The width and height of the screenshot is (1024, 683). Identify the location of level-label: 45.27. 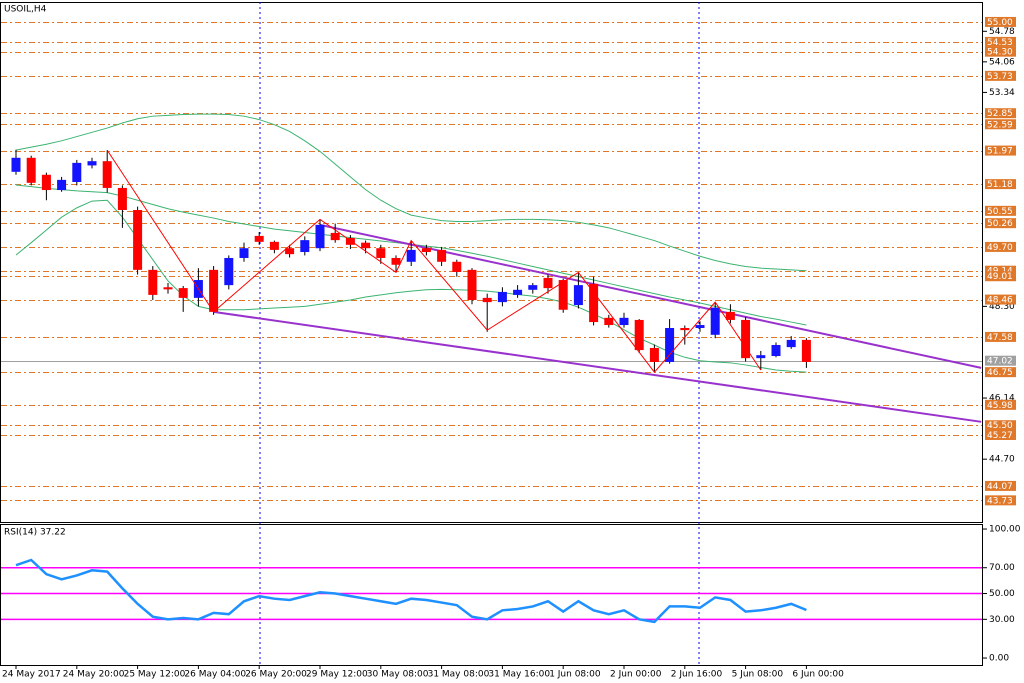
(1000, 436).